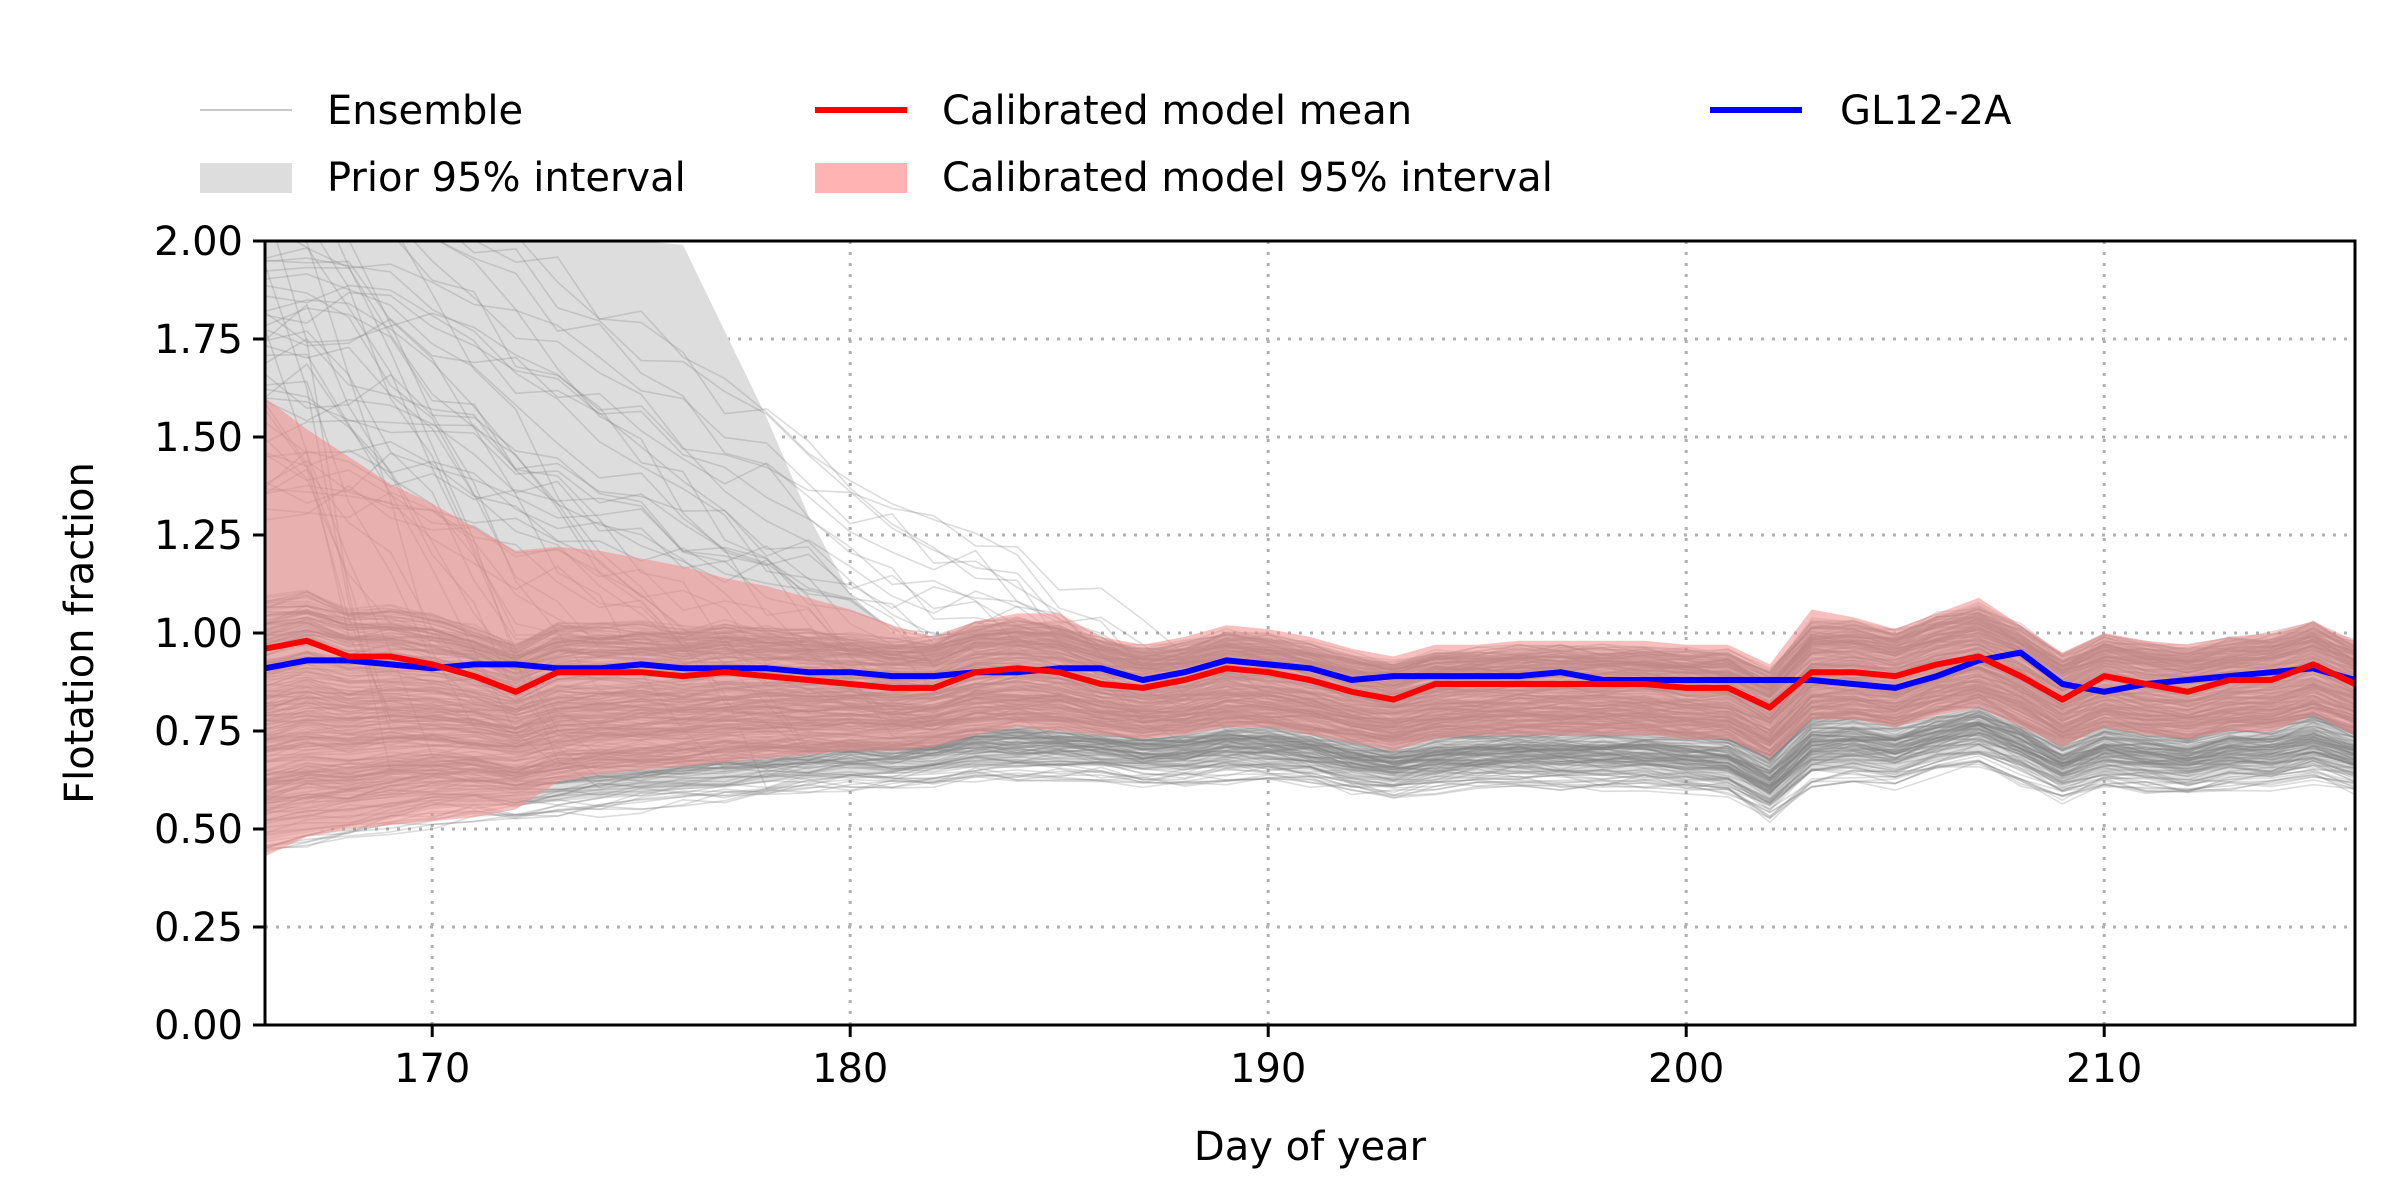  Describe the element at coordinates (198, 242) in the screenshot. I see `y-tick-label: 2.00` at that location.